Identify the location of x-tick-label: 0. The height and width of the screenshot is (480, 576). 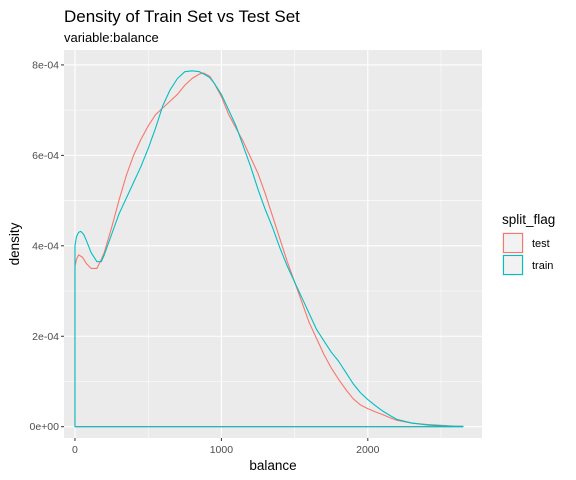
(75, 450).